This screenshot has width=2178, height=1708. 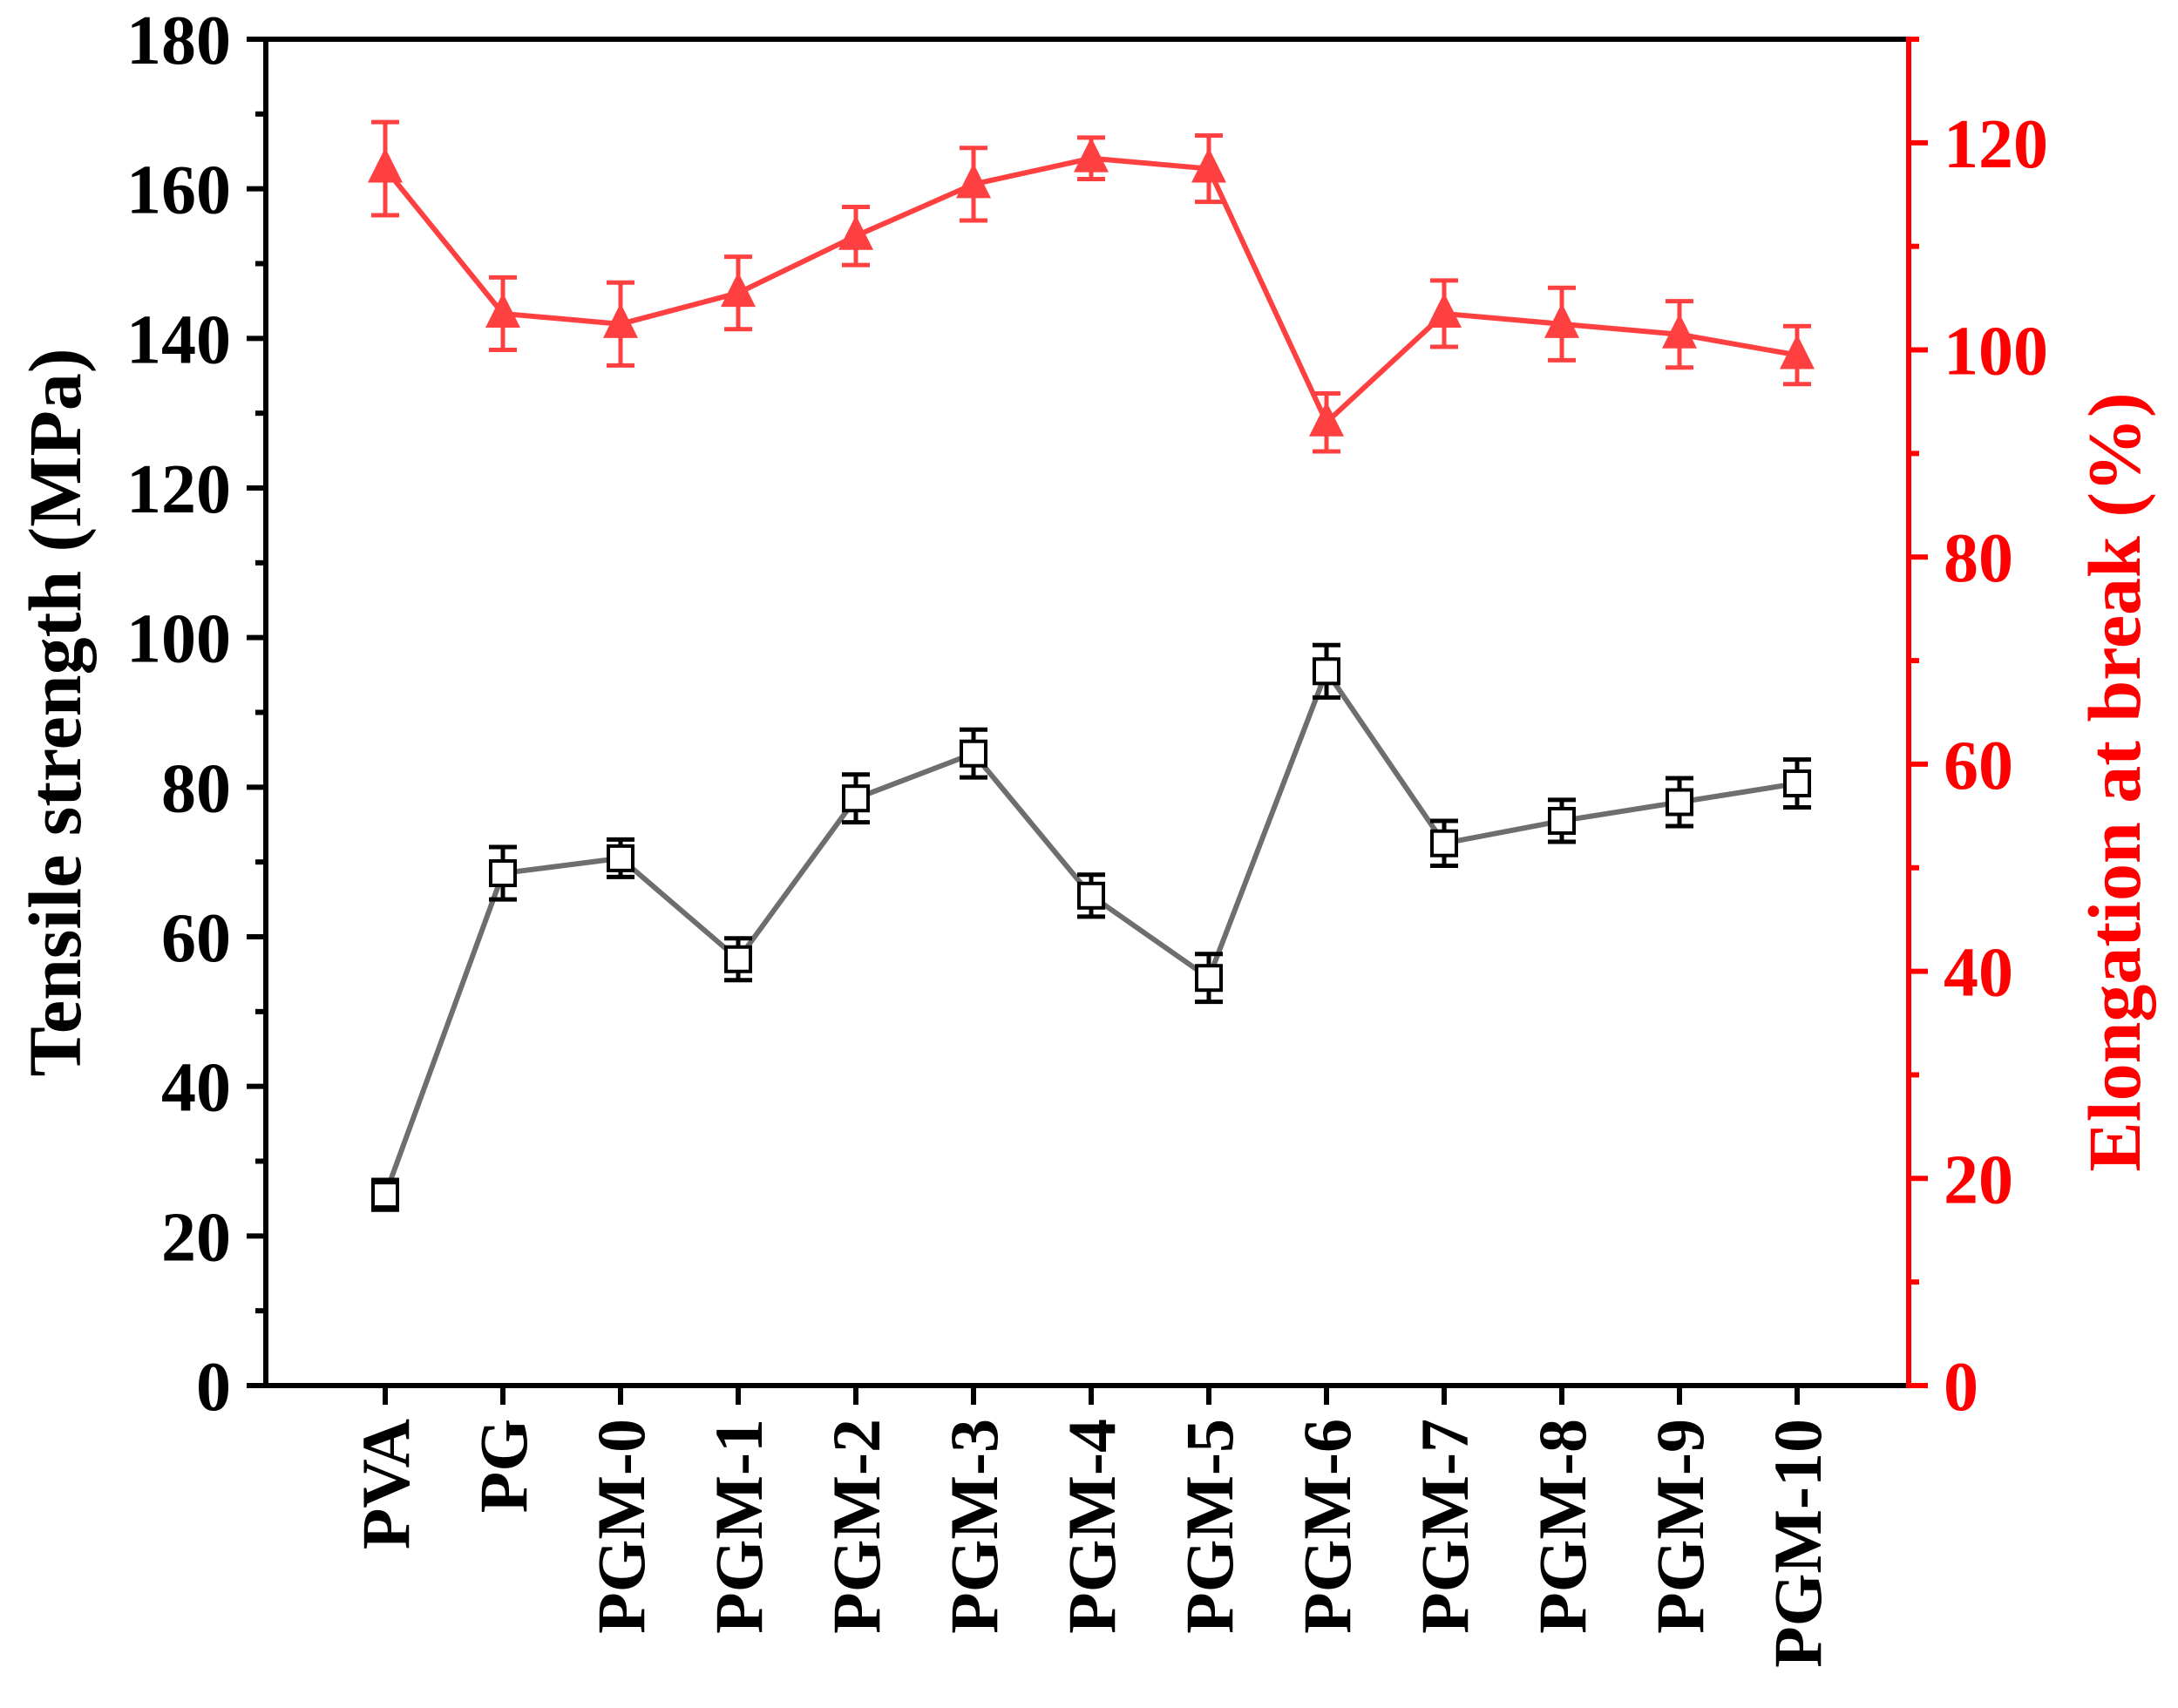 I want to click on x-category-label: PGM-1, so click(x=739, y=1526).